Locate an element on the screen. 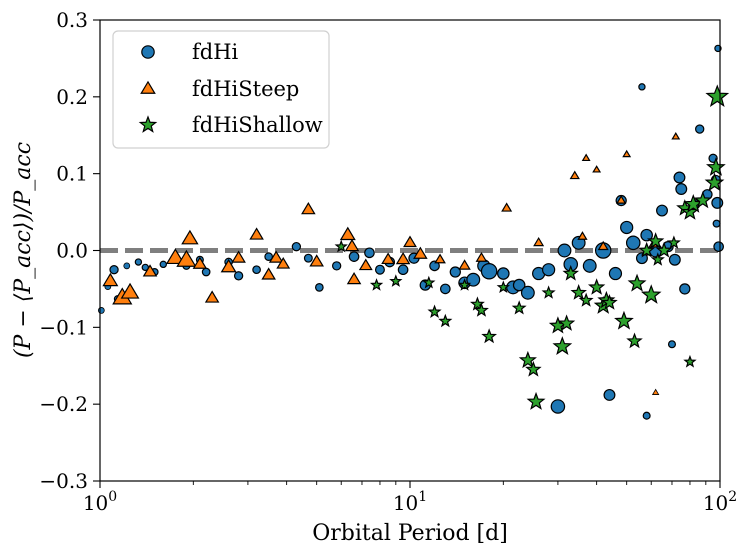 The image size is (747, 556). legend-frame is located at coordinates (221, 89).